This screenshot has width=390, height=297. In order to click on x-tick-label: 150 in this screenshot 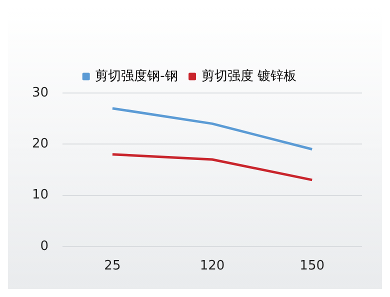, I will do `click(312, 266)`.